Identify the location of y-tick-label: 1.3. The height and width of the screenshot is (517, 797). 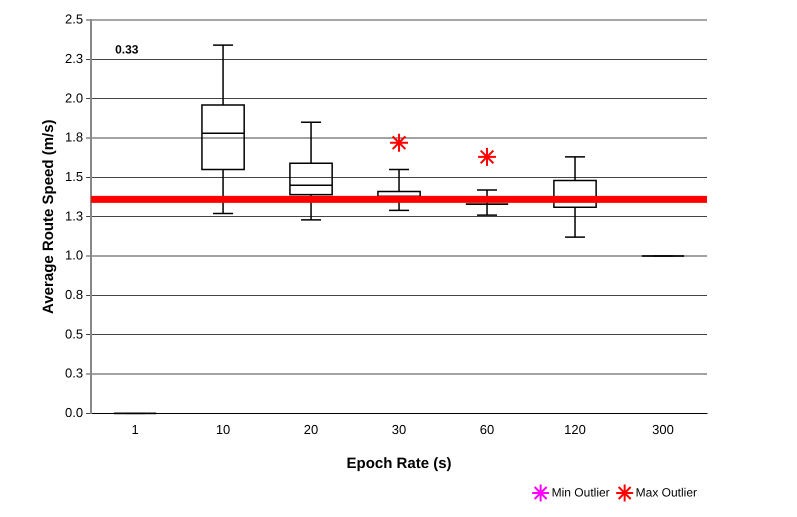
(74, 216).